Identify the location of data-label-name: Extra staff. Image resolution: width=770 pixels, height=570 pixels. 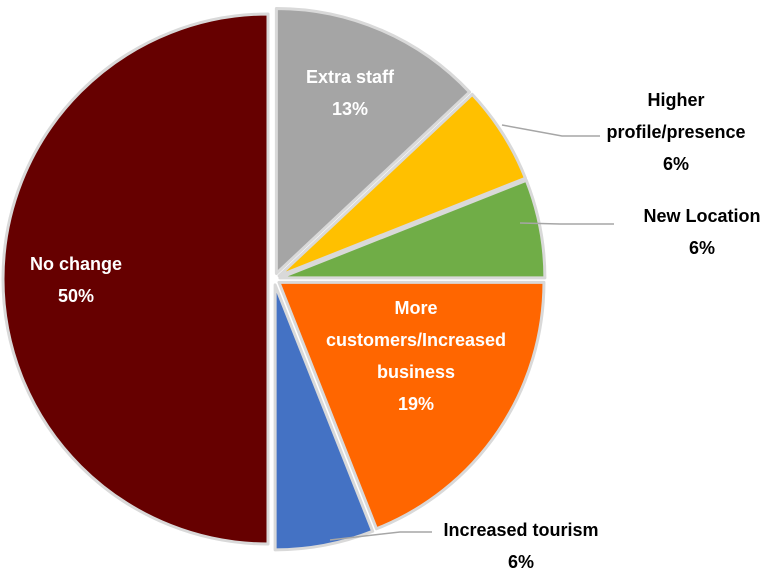
(350, 77).